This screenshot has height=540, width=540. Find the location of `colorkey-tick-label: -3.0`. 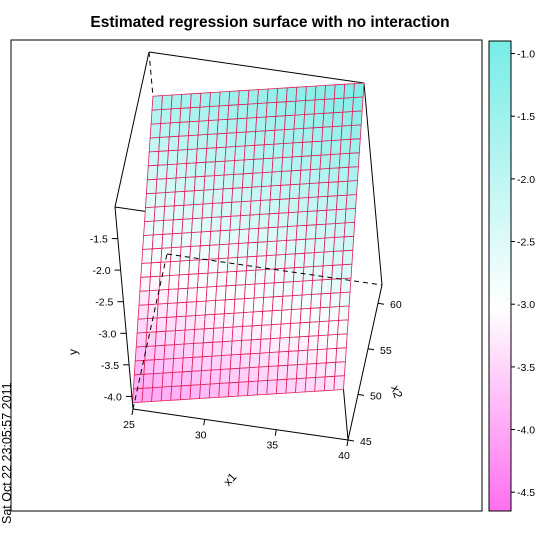

colorkey-tick-label: -3.0 is located at coordinates (526, 305).